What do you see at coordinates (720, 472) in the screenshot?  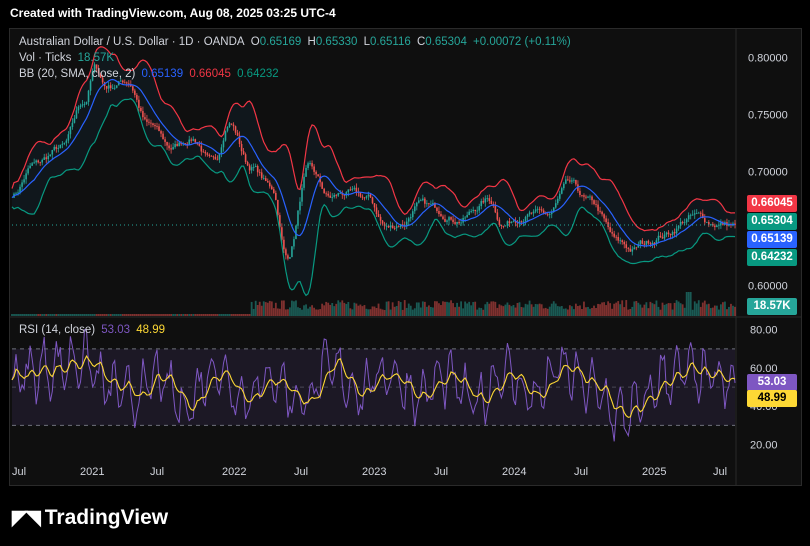 I see `time-tick-label: Jul` at bounding box center [720, 472].